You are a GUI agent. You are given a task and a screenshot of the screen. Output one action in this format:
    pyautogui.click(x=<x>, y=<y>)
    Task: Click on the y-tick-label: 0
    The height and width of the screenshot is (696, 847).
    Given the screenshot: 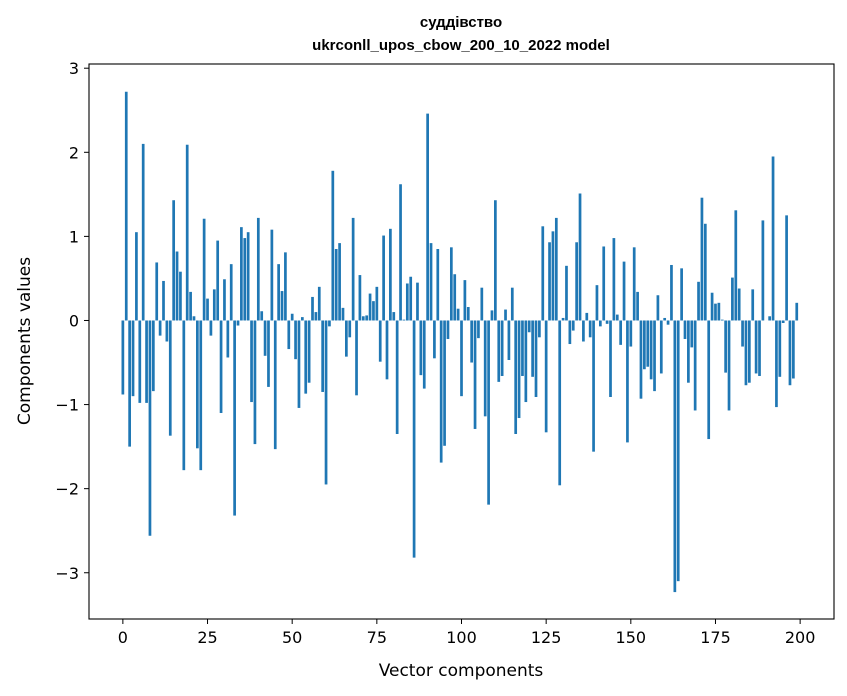 What is the action you would take?
    pyautogui.click(x=74, y=320)
    